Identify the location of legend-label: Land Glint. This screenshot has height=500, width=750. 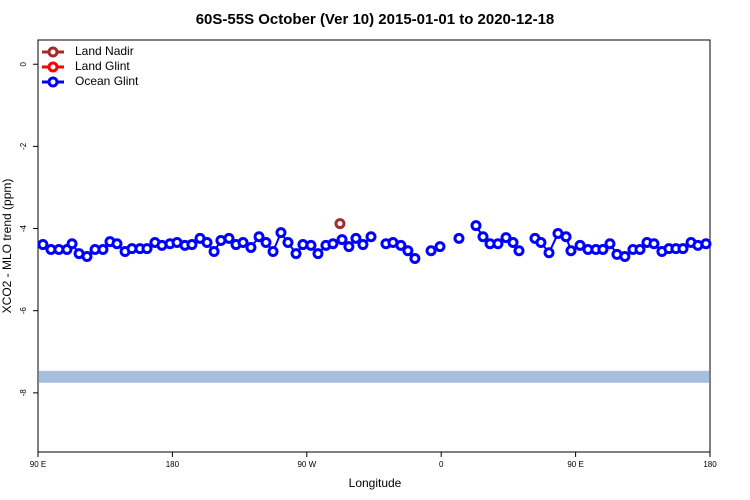
(102, 66).